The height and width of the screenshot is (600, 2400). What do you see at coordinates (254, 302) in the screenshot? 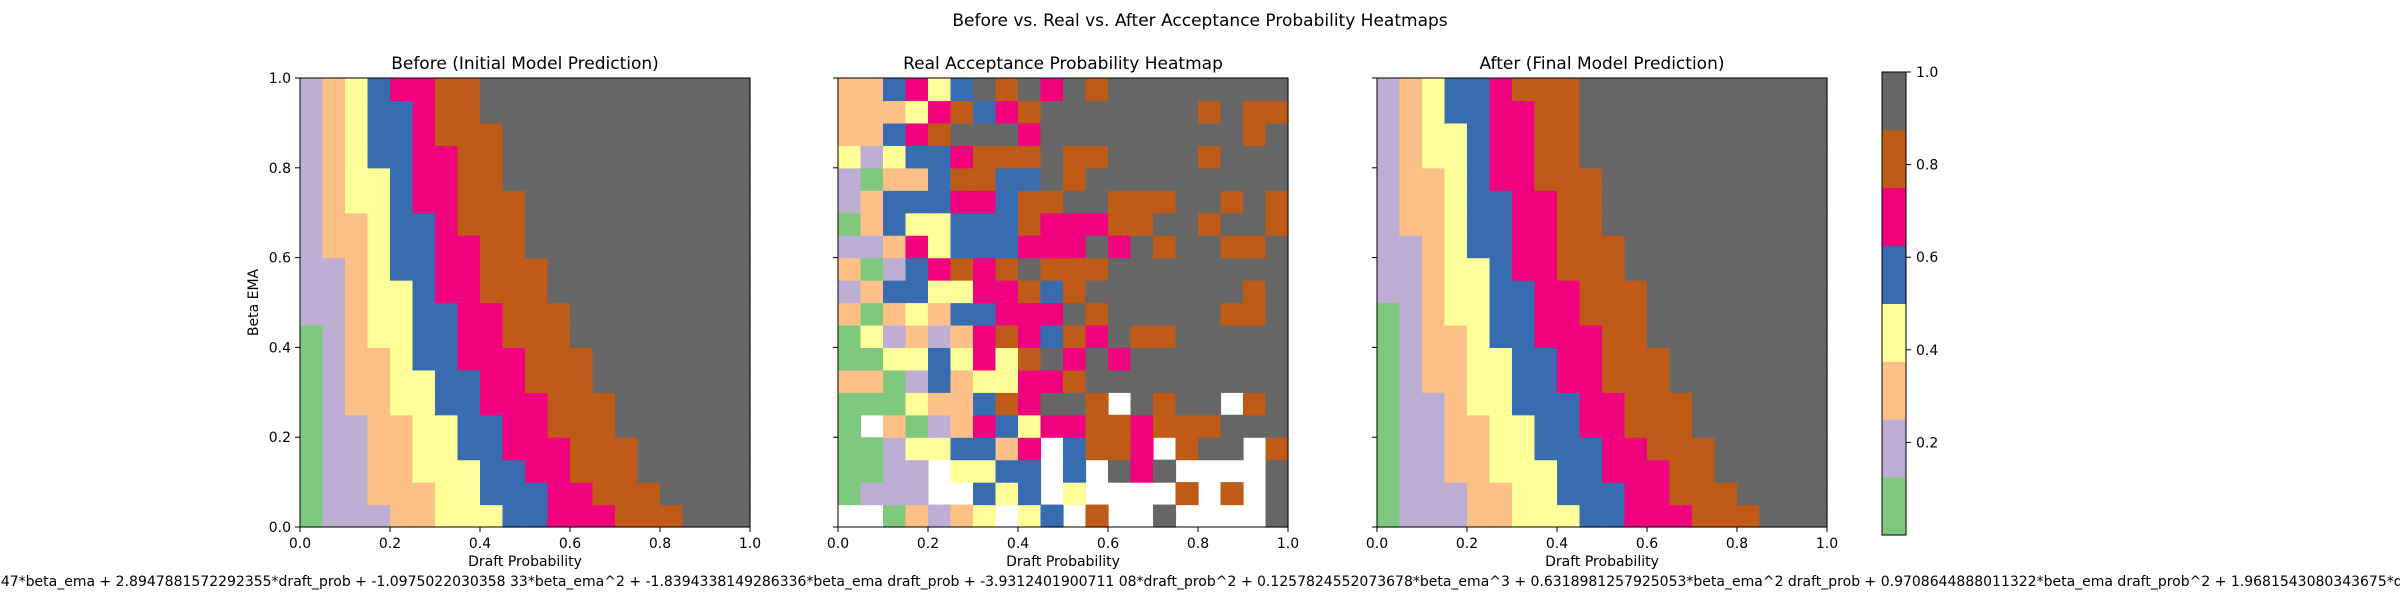
I see `y-axis-label: Beta EMA` at bounding box center [254, 302].